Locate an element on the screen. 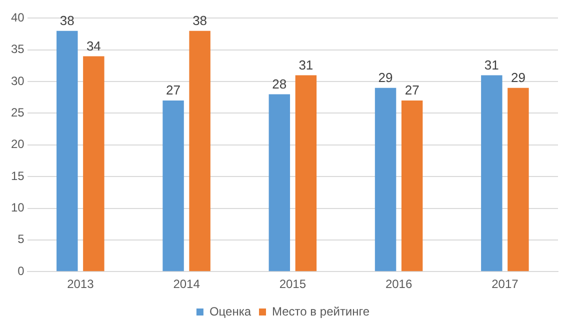  x-tick-label: 2015 is located at coordinates (292, 284).